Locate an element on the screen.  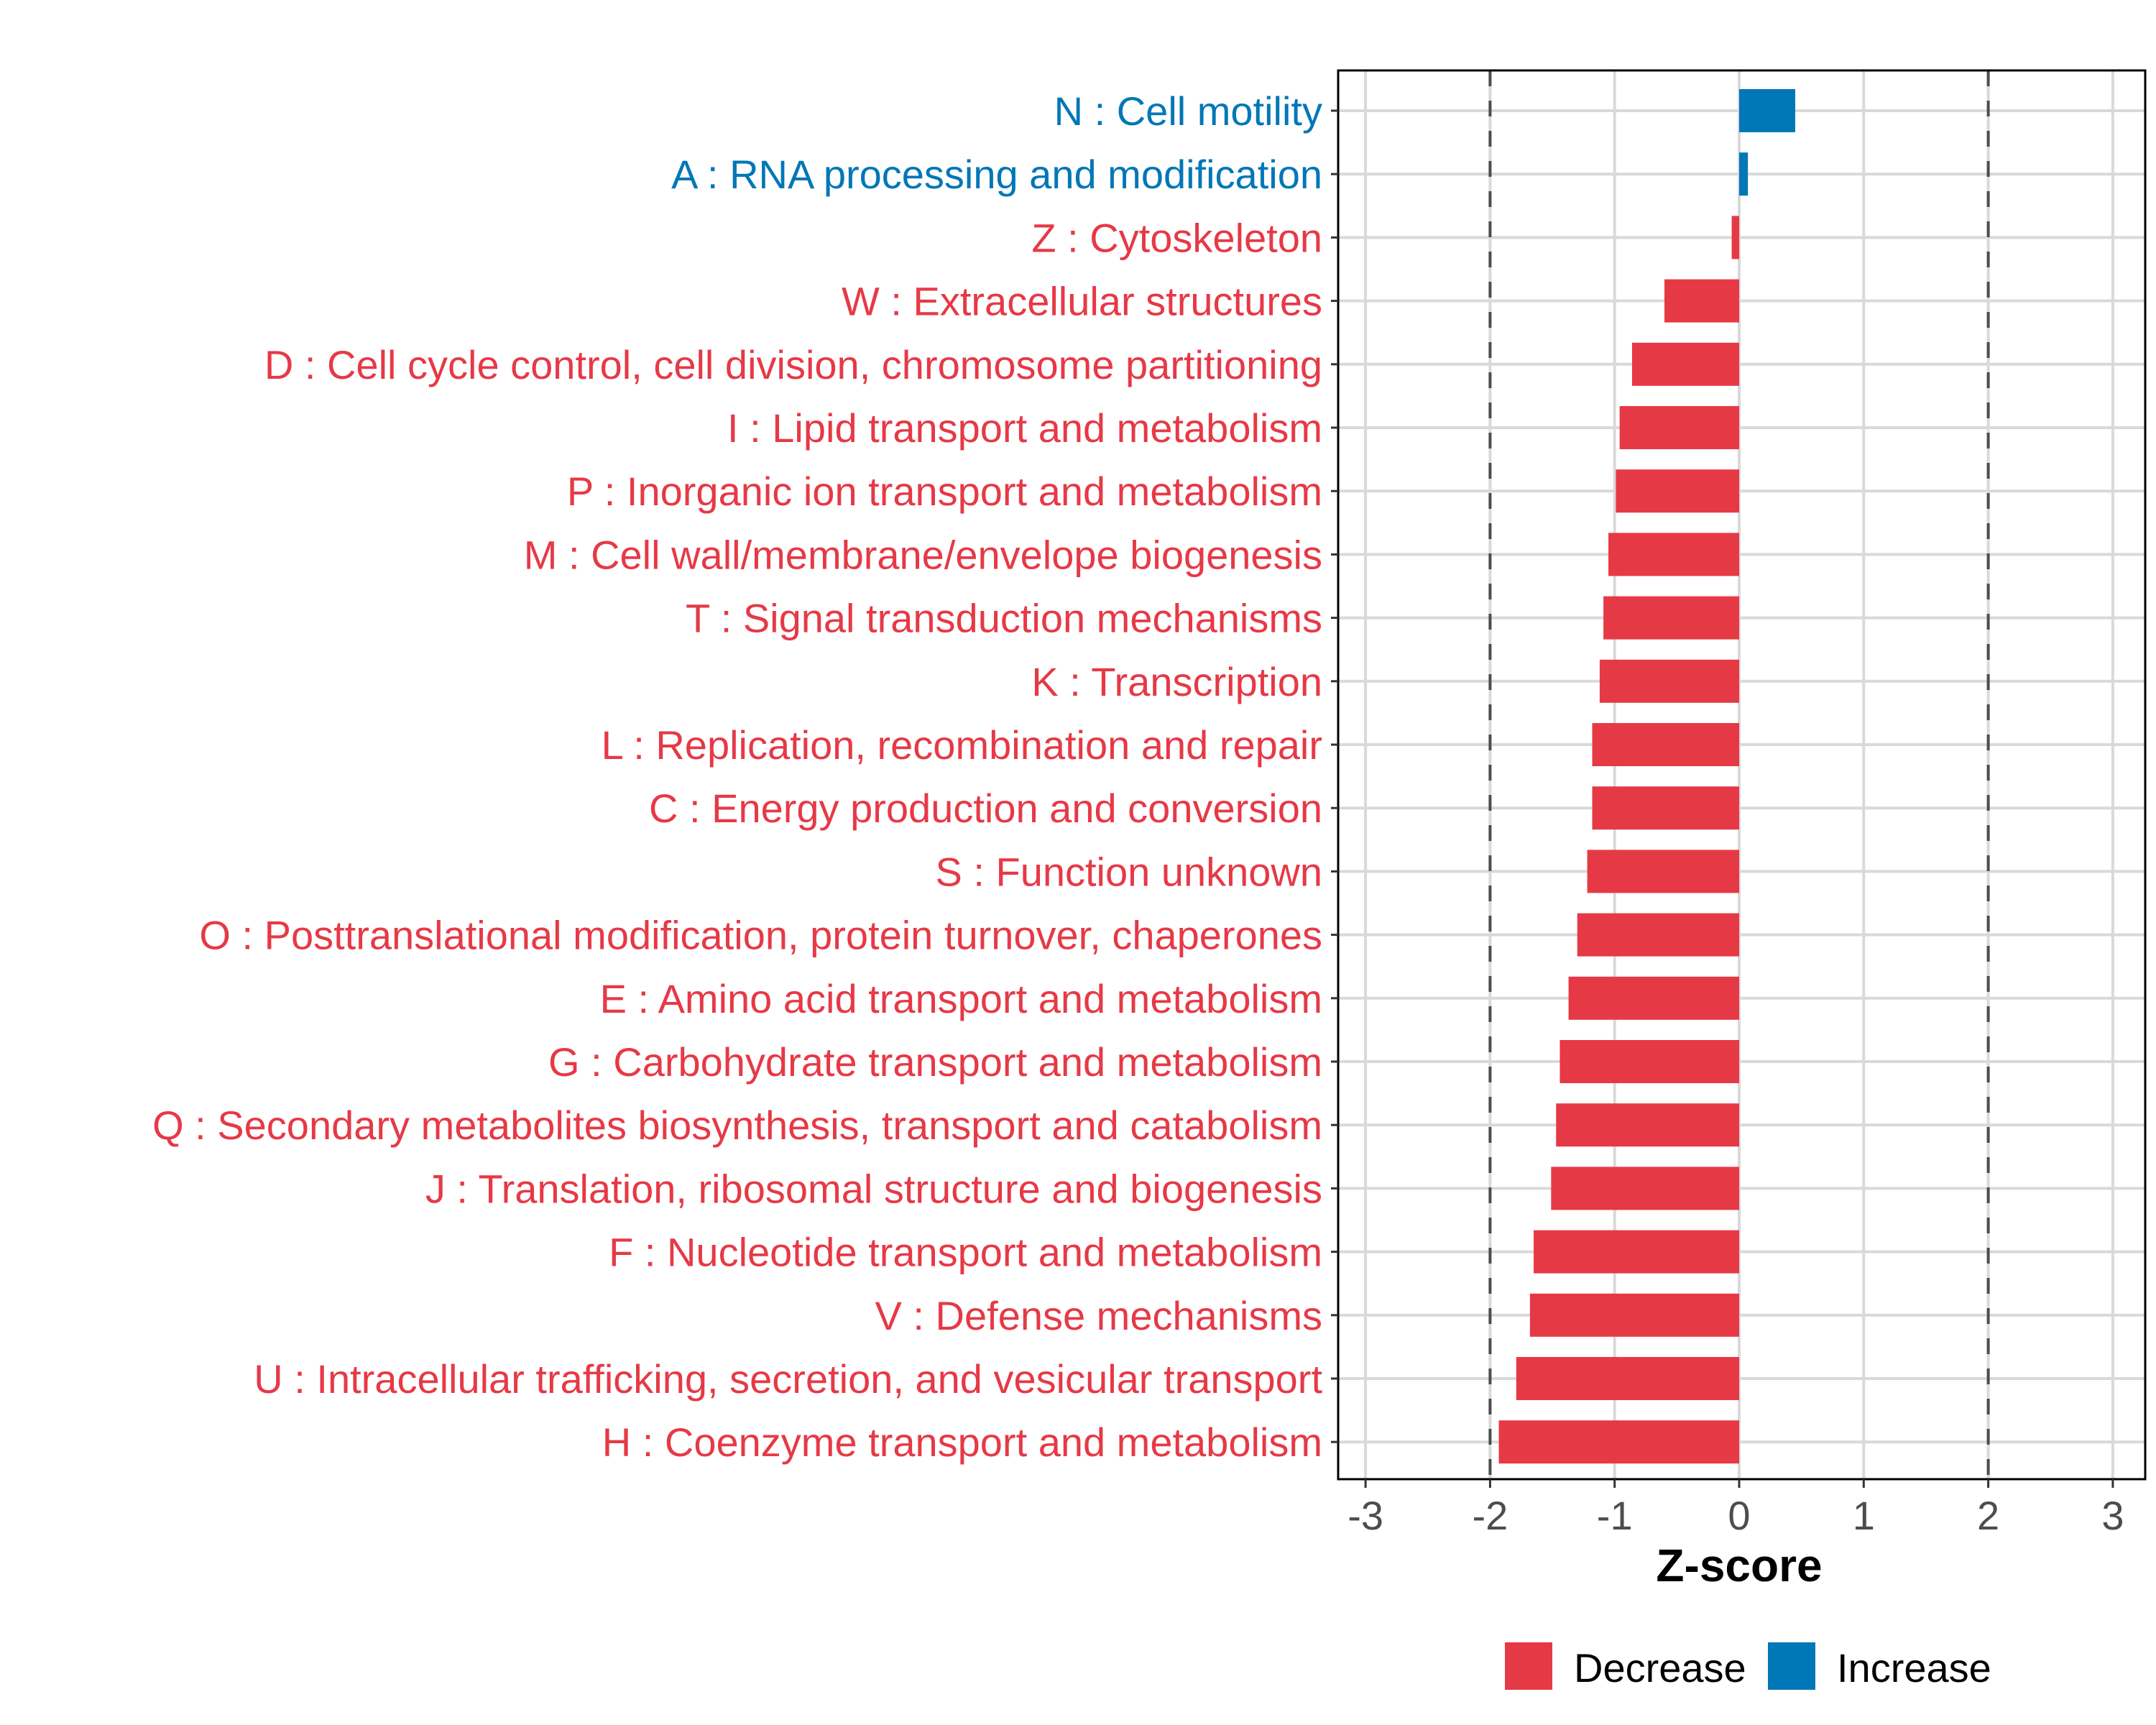
y-axis-label: S : Function unknown is located at coordinates (1128, 871).